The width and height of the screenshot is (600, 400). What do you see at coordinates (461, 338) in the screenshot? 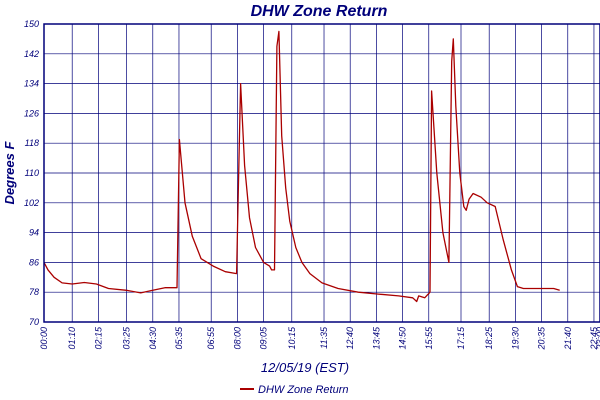
I see `x-tick-label: 17:15` at bounding box center [461, 338].